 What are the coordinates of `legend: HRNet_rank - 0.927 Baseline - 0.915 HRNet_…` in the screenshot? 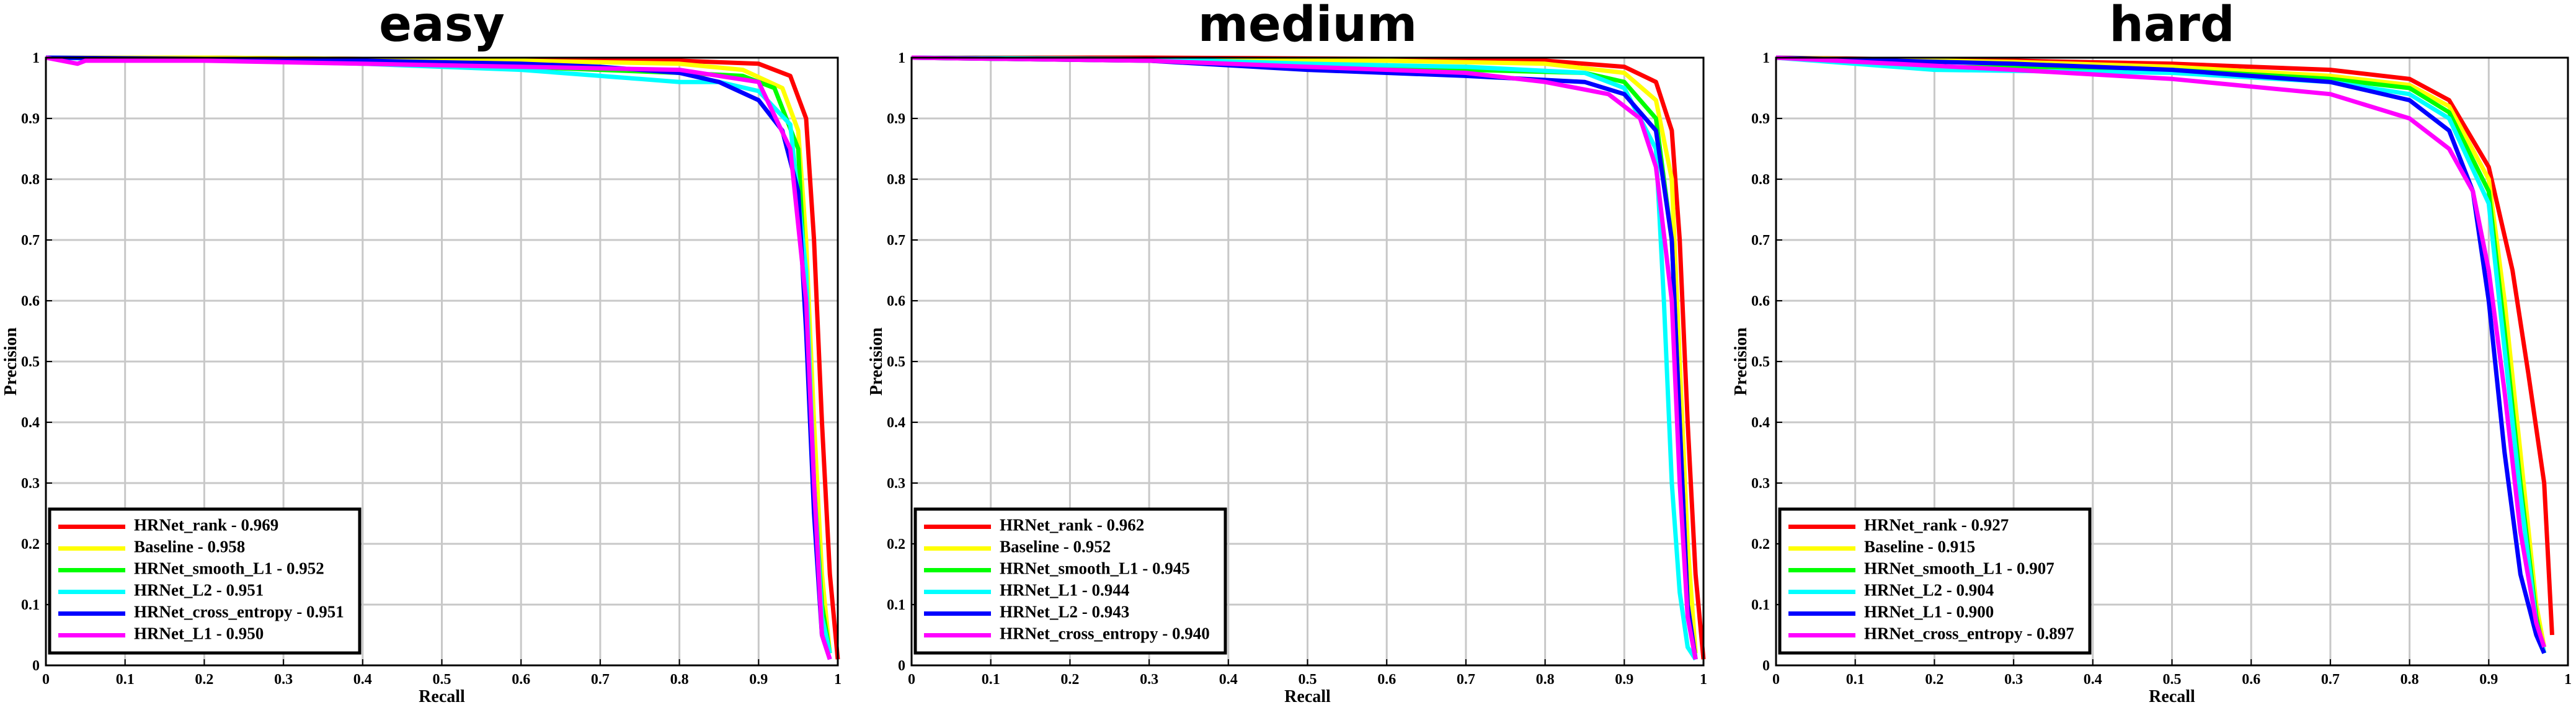 It's located at (1935, 581).